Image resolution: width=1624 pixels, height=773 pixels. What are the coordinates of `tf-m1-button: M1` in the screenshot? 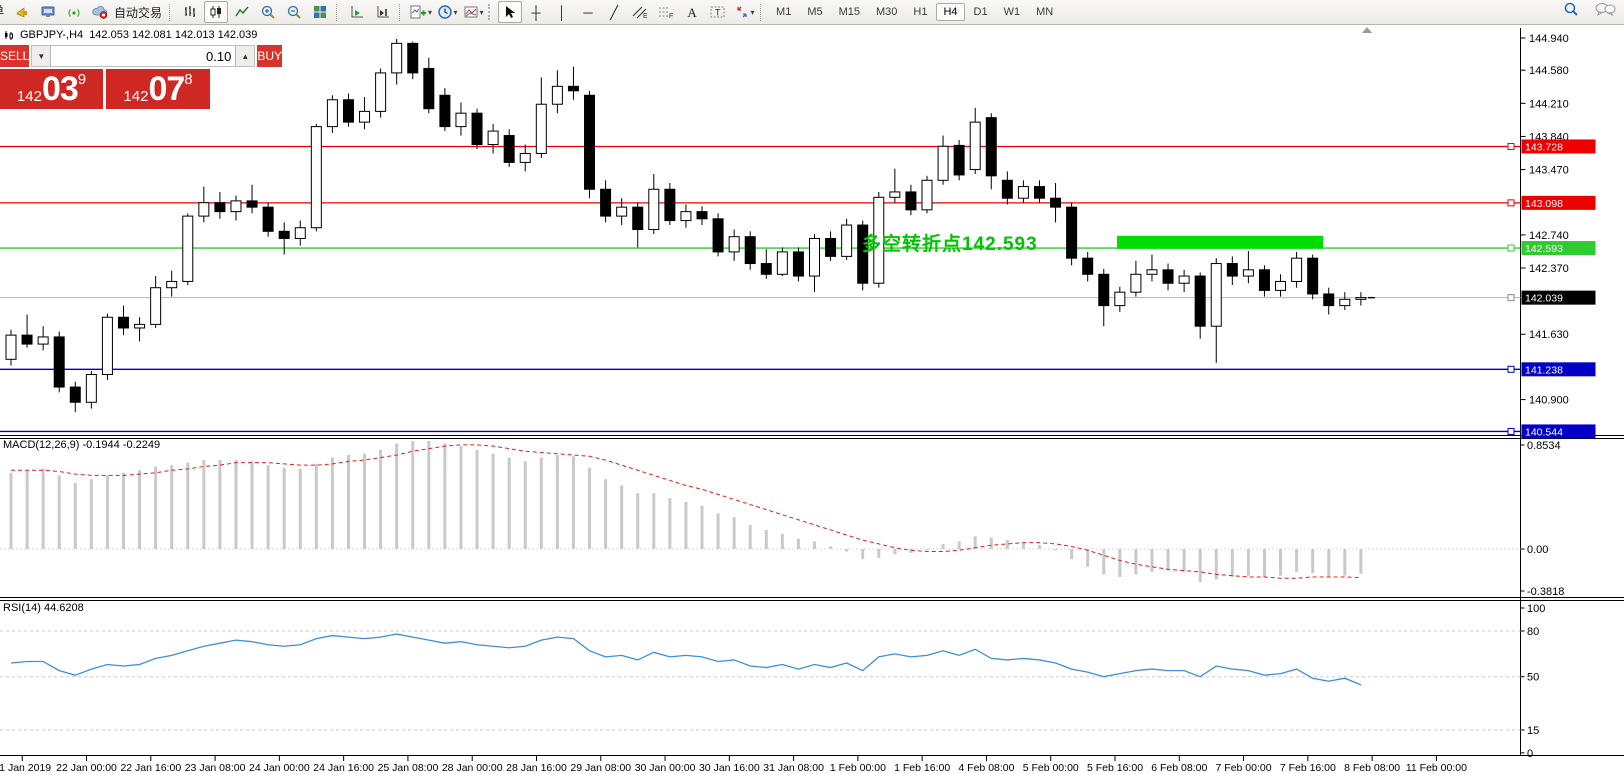 It's located at (784, 12).